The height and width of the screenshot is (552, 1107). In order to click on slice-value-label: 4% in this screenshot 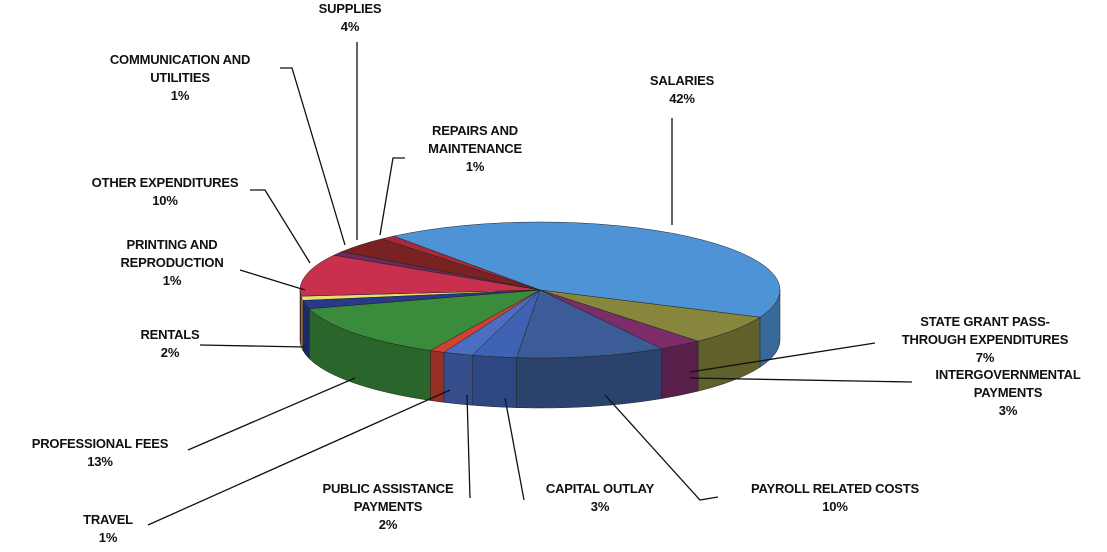, I will do `click(350, 26)`.